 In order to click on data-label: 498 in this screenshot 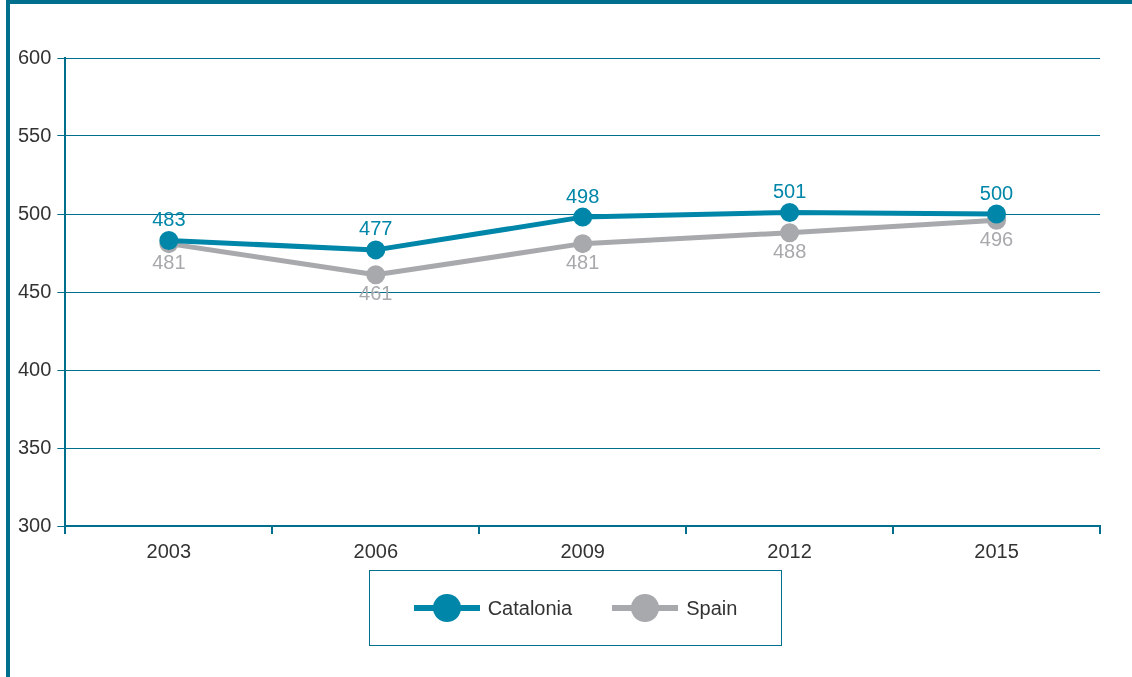, I will do `click(583, 195)`.